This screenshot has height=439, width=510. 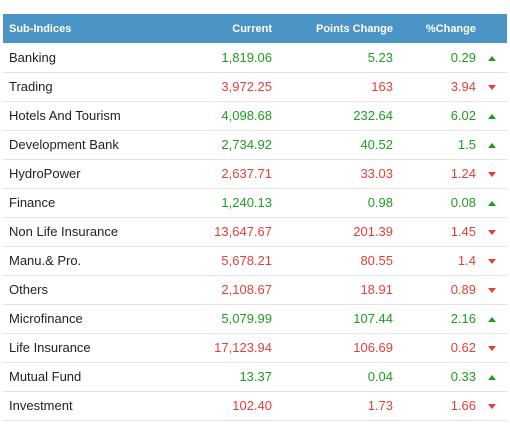 I want to click on current-value: 13.37, so click(x=255, y=376).